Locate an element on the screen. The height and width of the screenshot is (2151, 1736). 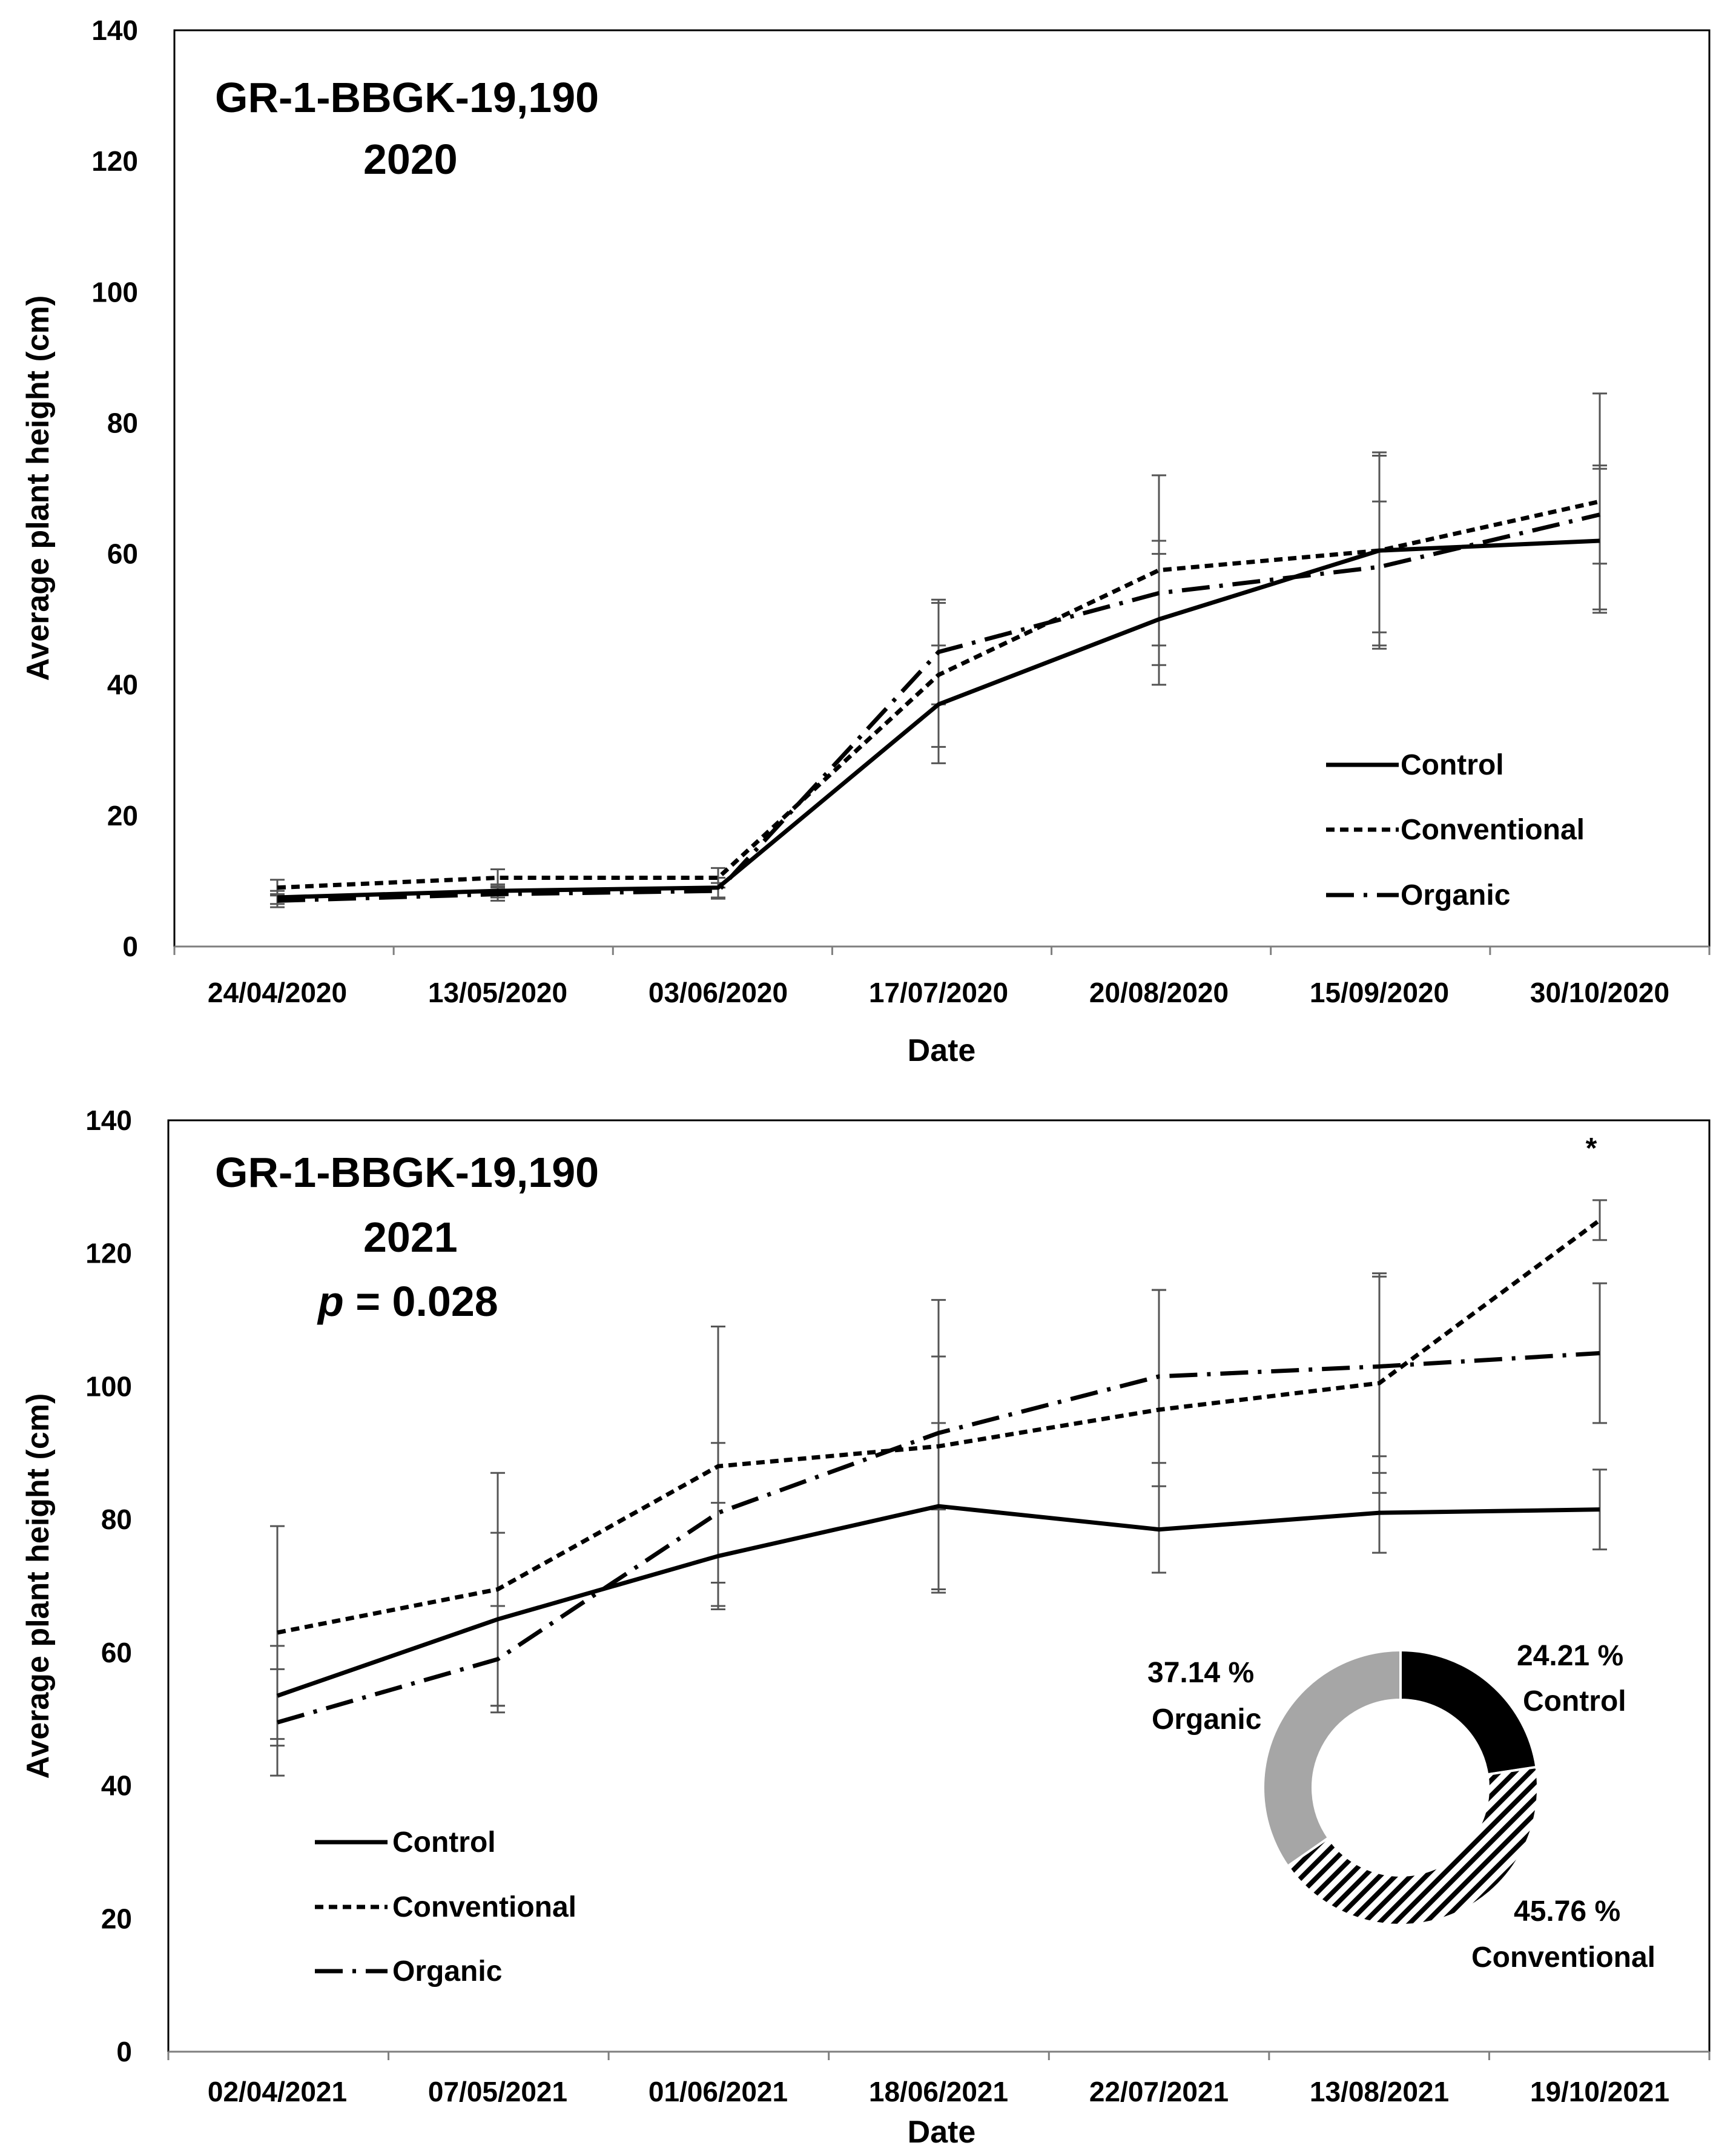
donut-slice-organic is located at coordinates (1332, 1758).